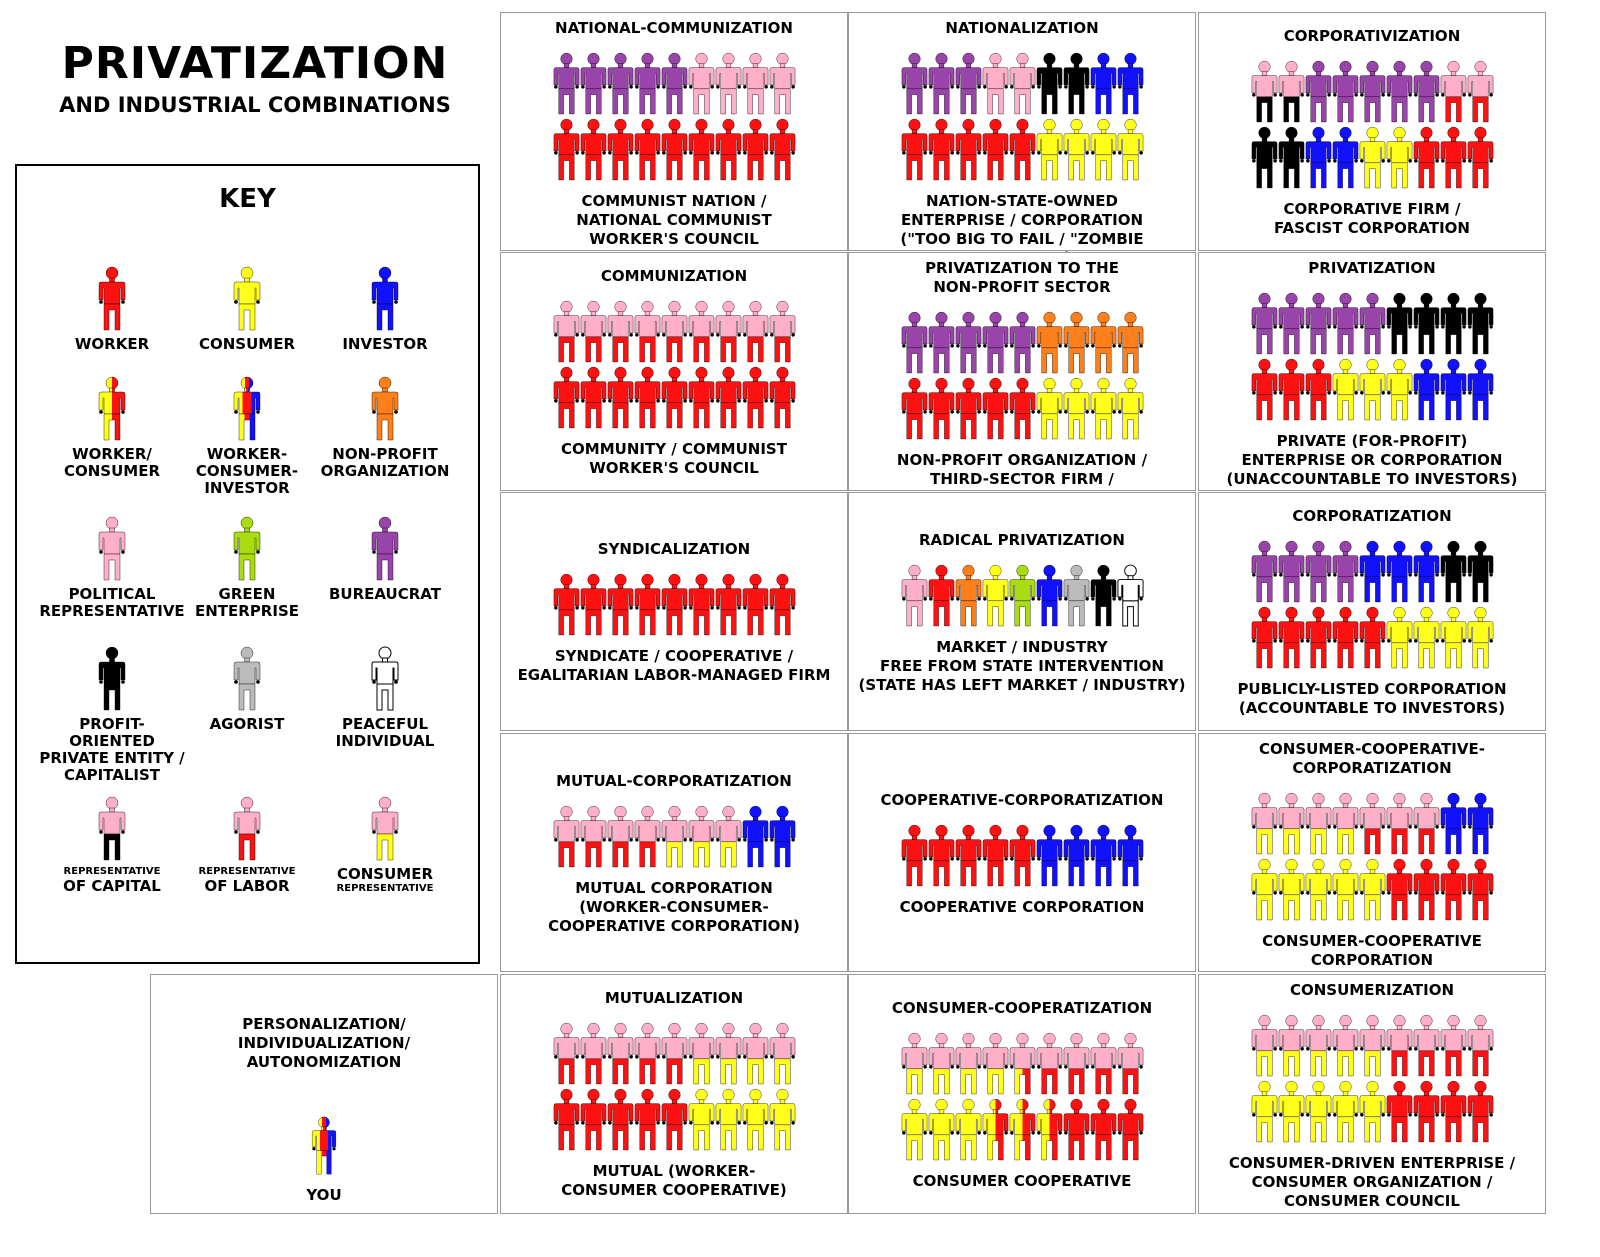  Describe the element at coordinates (385, 462) in the screenshot. I see `key-label: NON-PROFIT ORGANIZATION` at that location.